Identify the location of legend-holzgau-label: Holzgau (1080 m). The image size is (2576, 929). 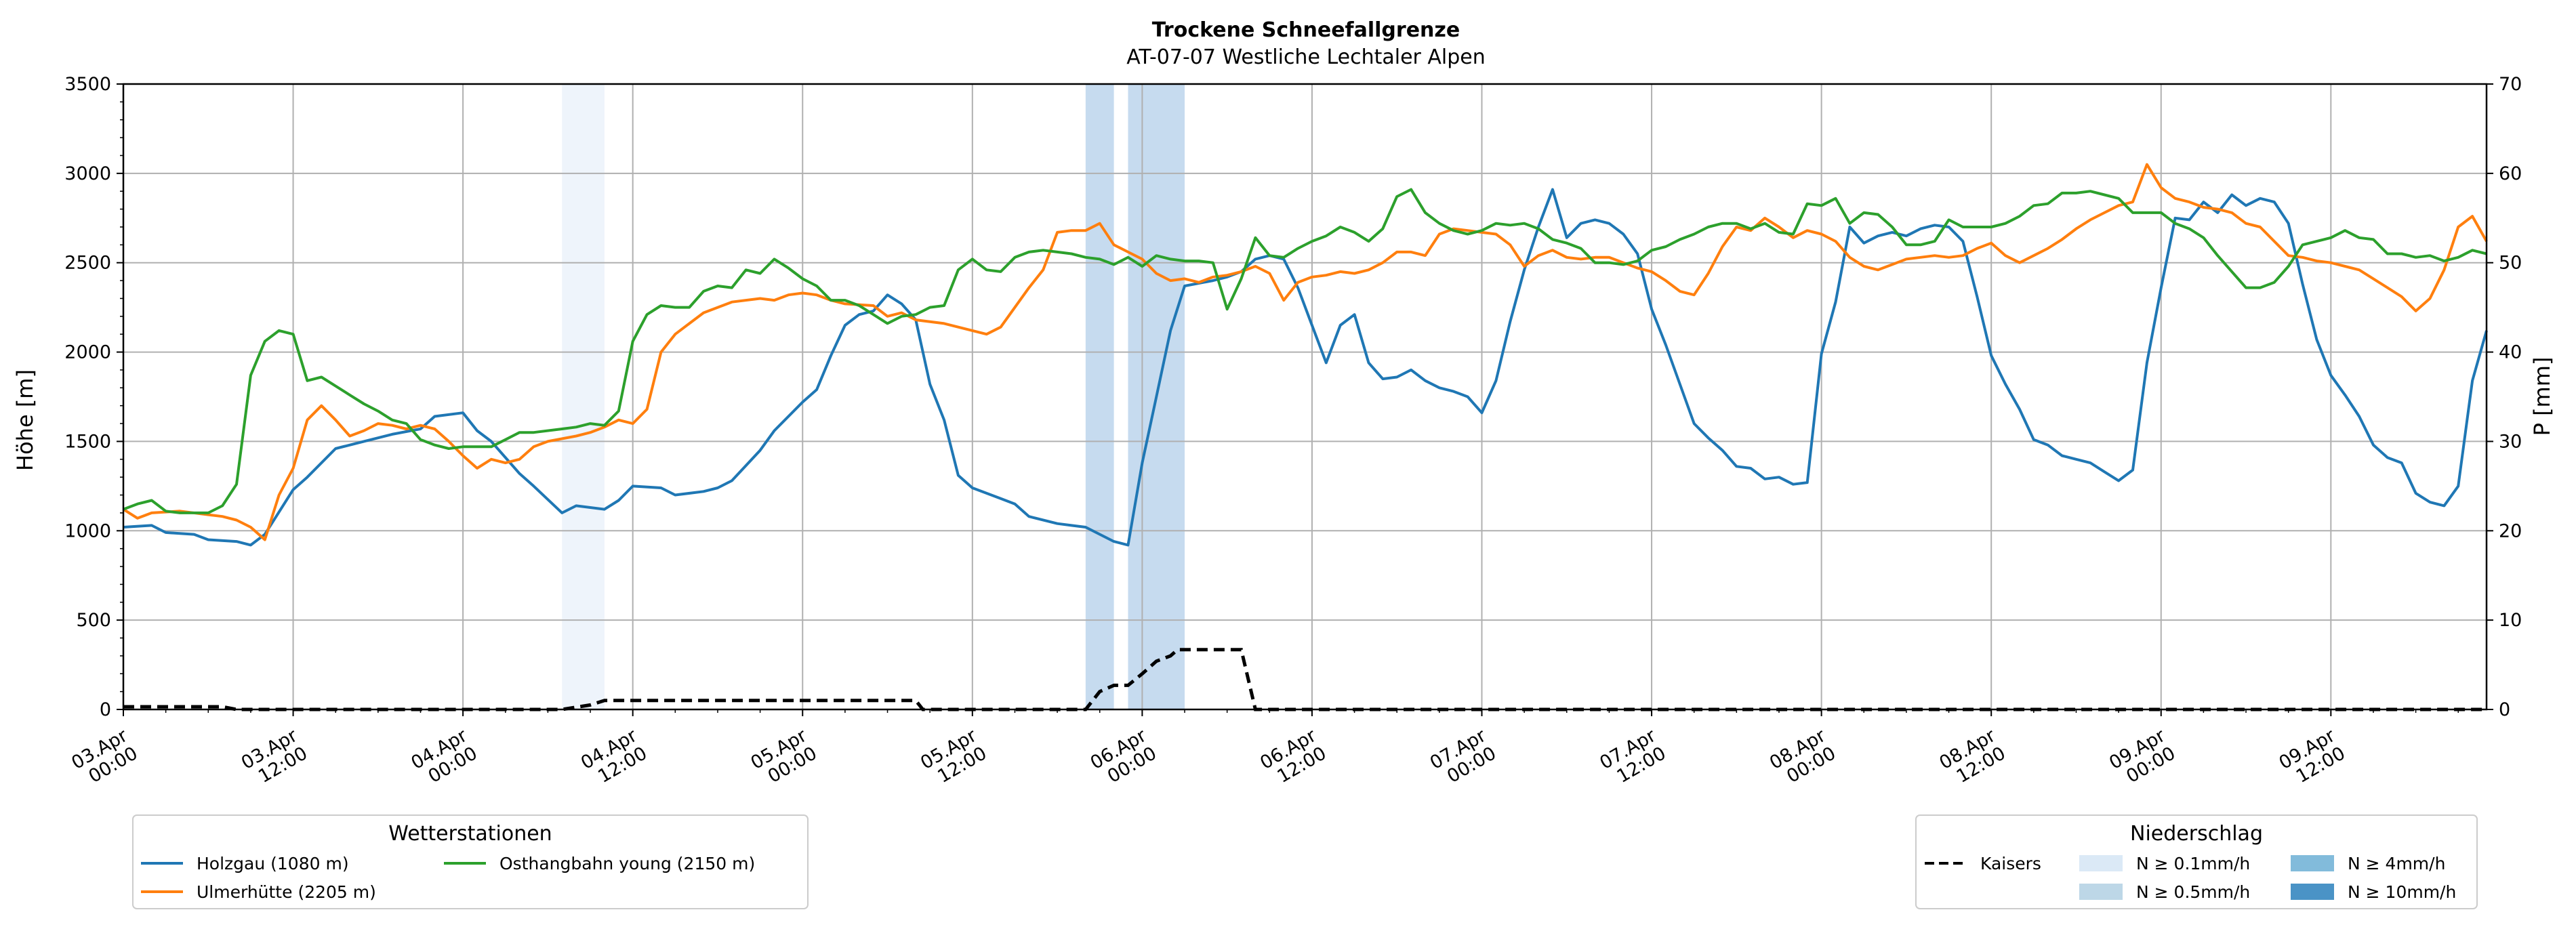
(273, 863).